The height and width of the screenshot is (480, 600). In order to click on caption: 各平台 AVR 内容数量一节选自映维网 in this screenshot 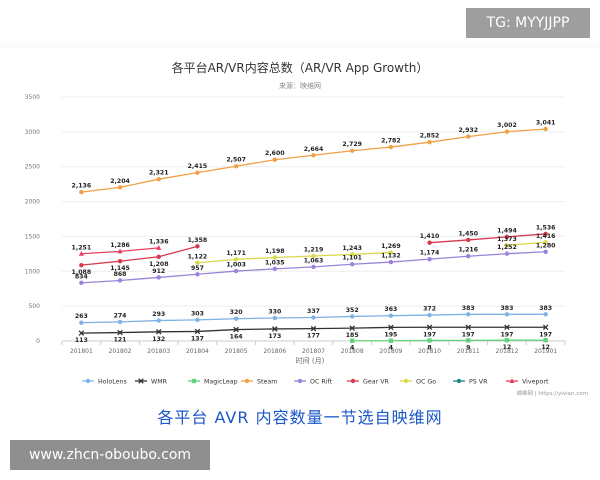, I will do `click(300, 417)`.